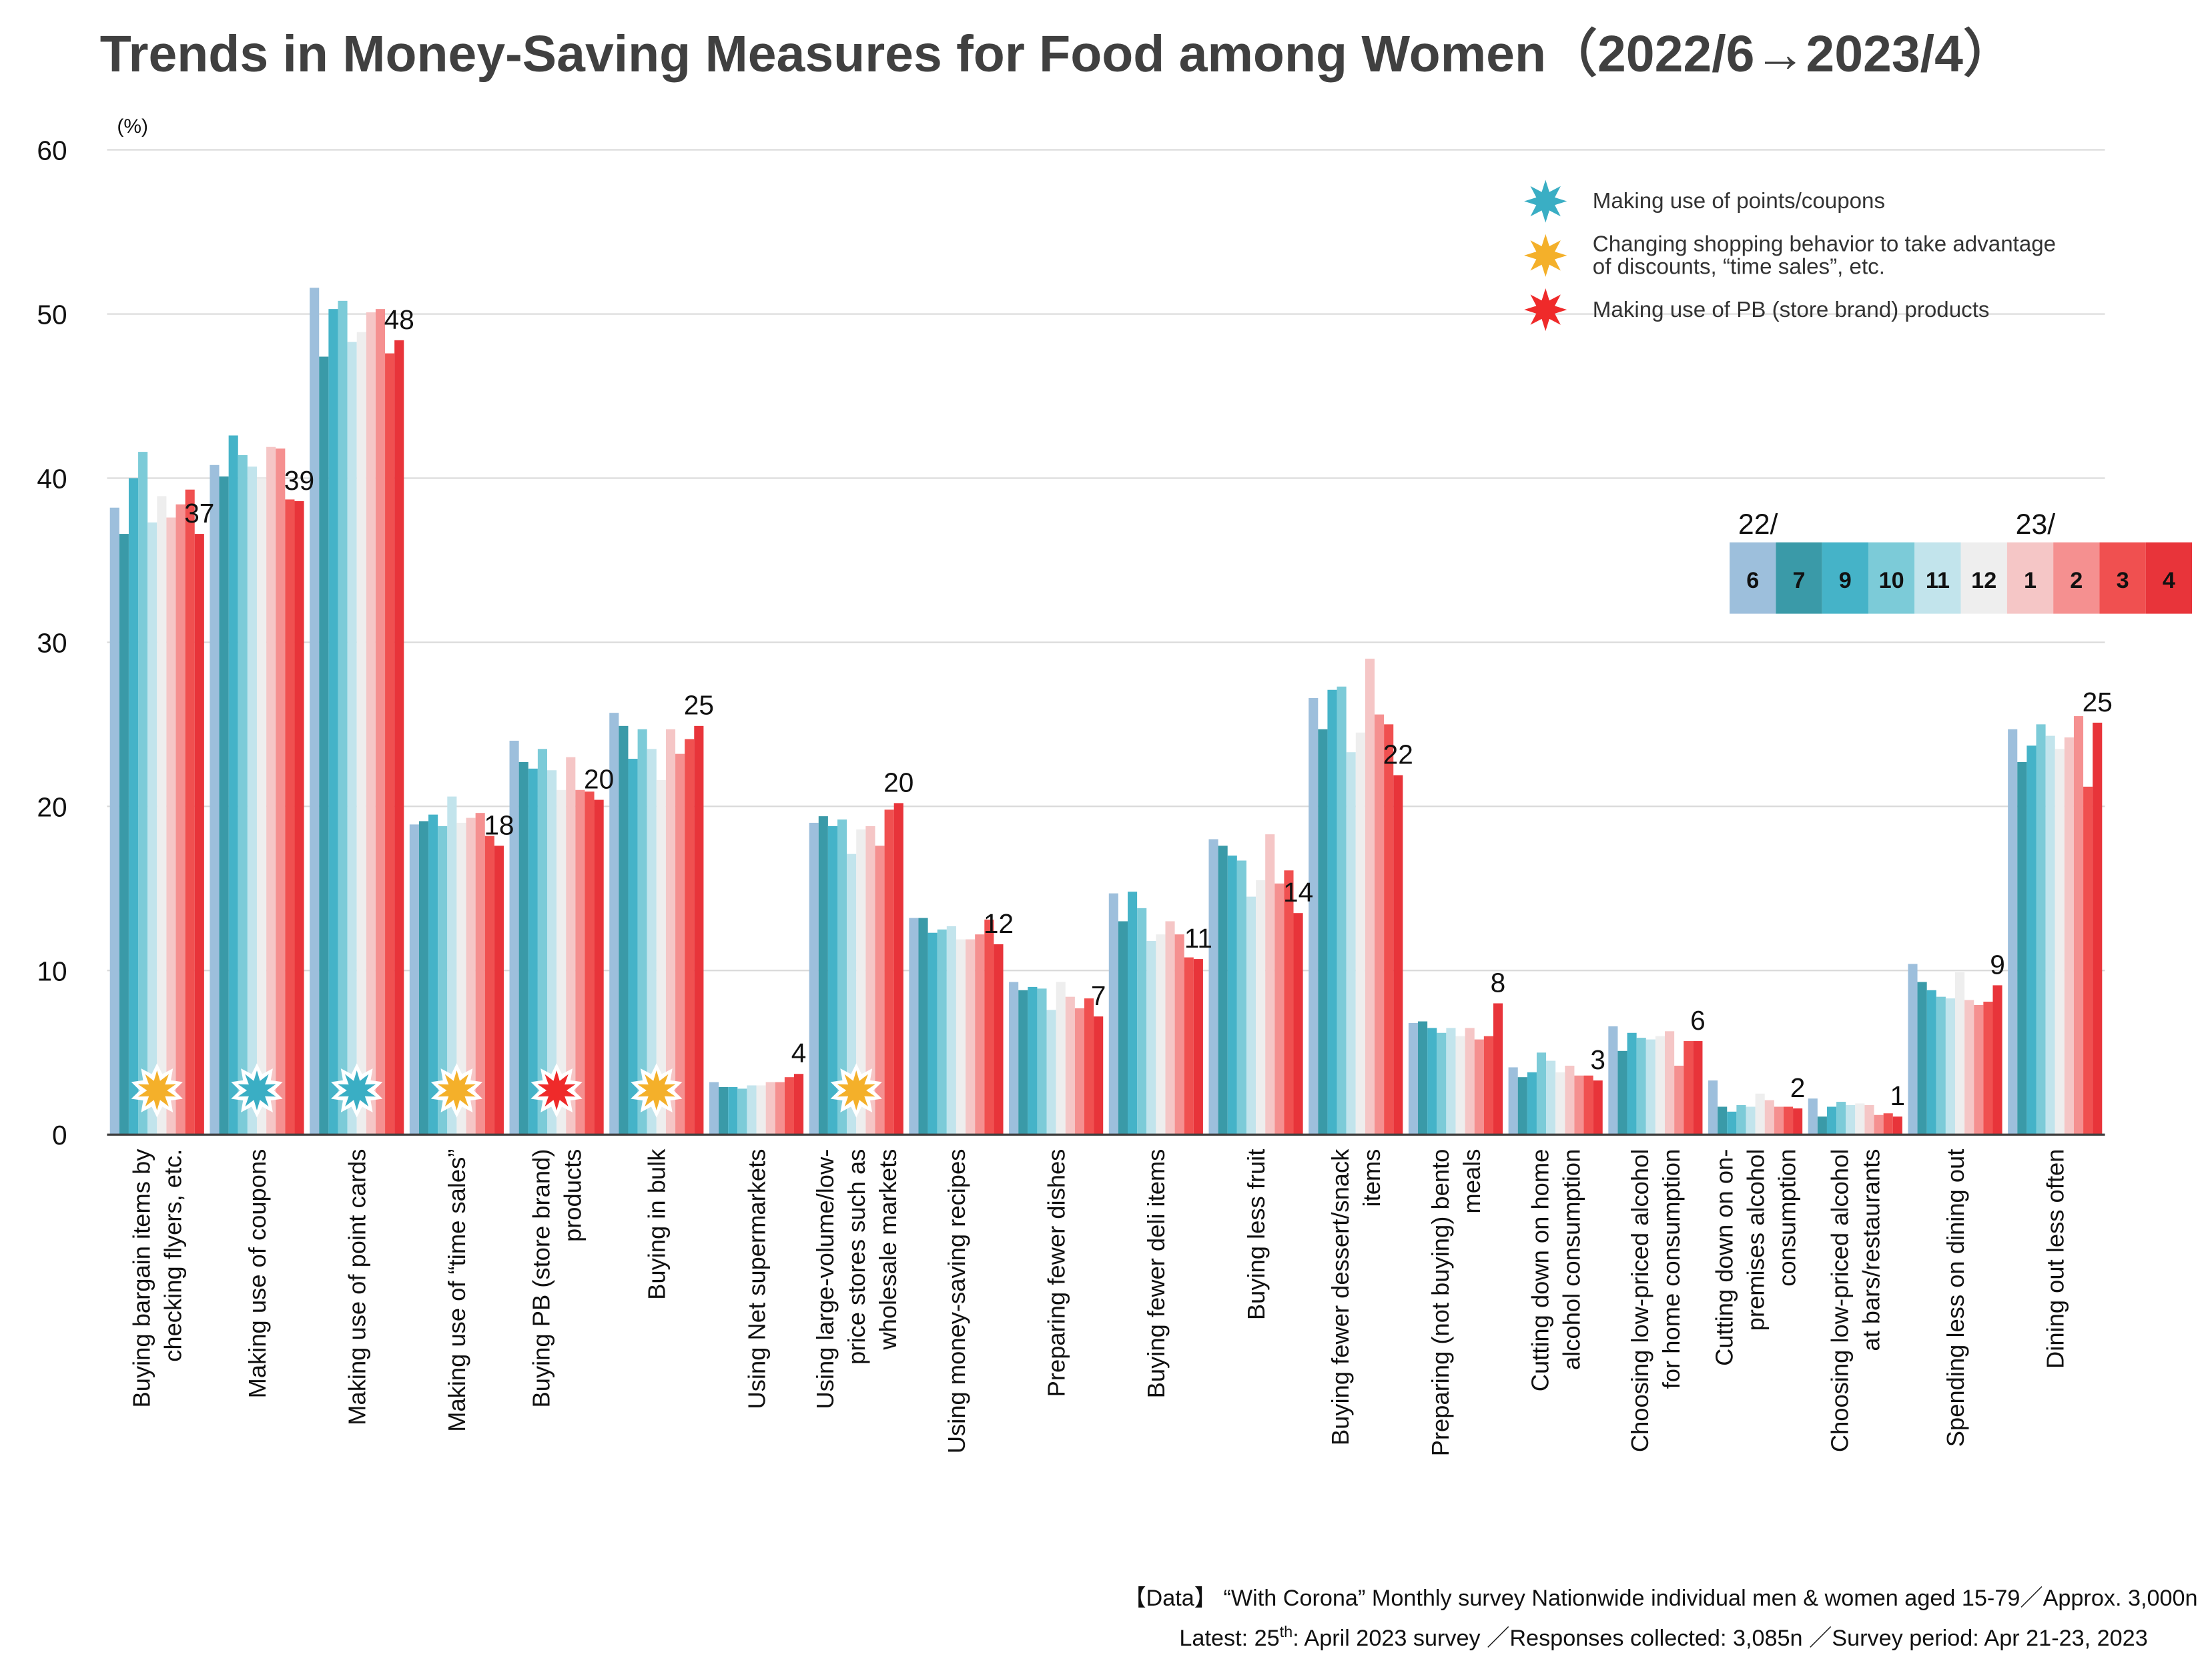  What do you see at coordinates (2036, 525) in the screenshot?
I see `legend-year: 23/` at bounding box center [2036, 525].